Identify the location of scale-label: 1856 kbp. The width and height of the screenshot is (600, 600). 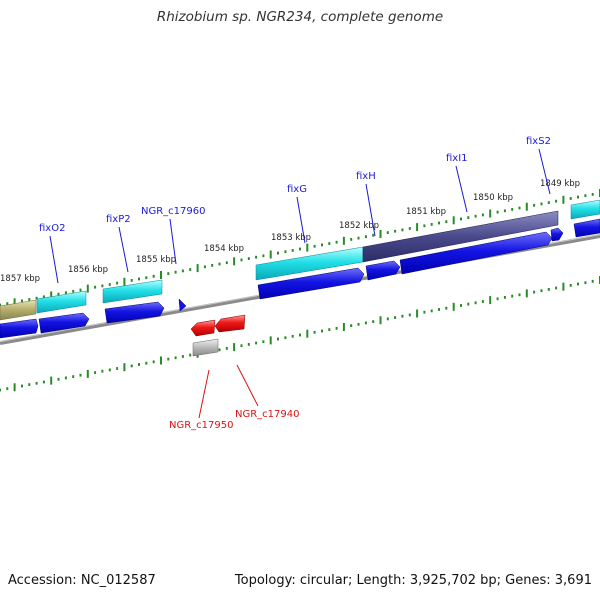
(88, 270).